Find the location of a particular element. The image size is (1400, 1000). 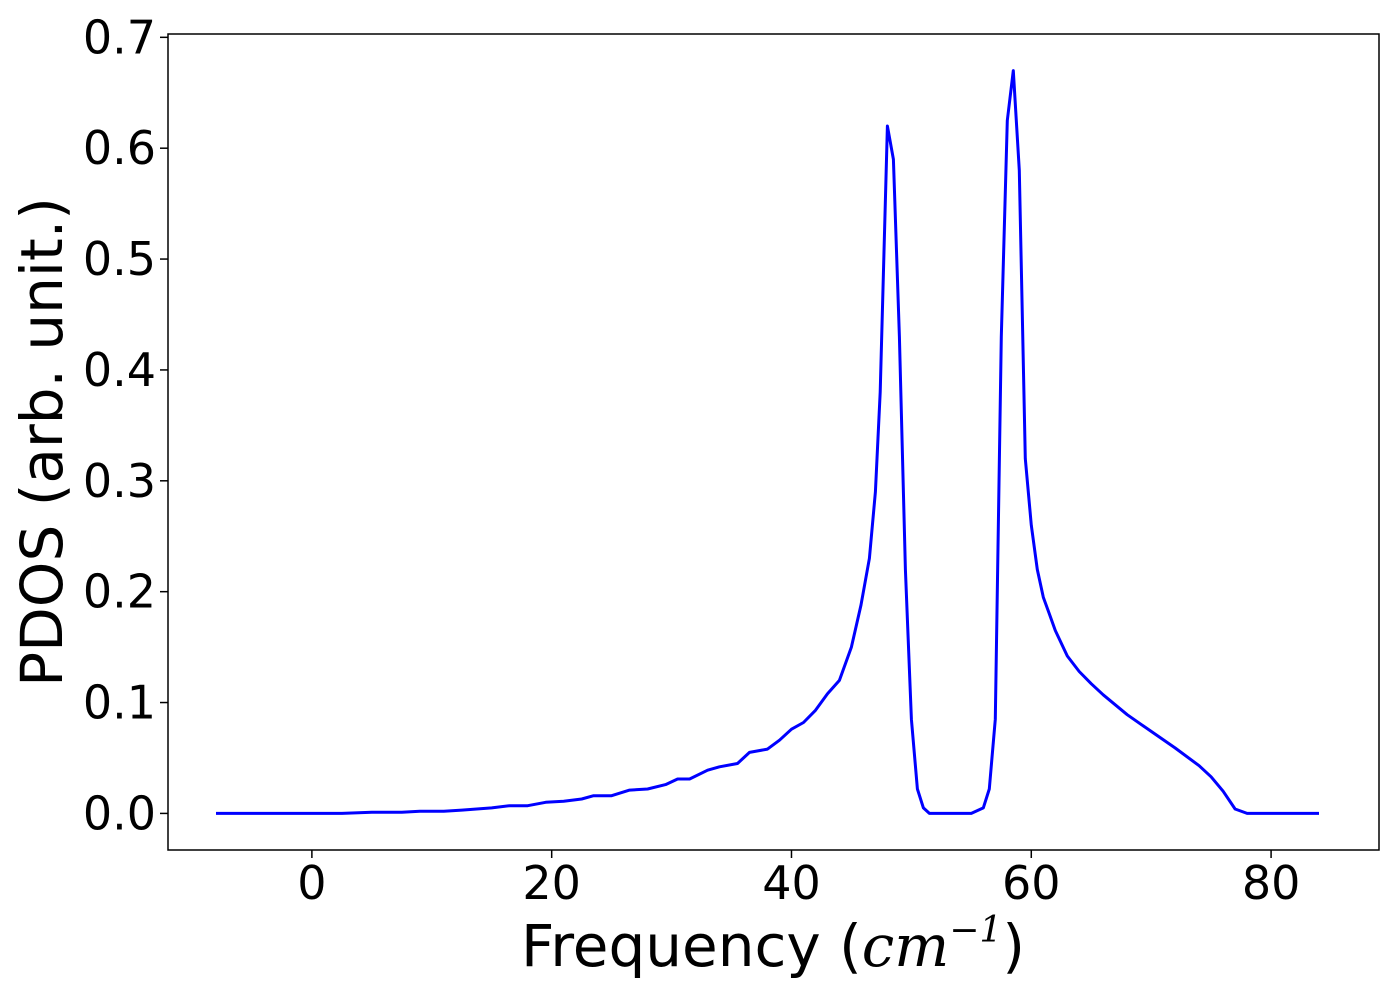

x-tick-label: 0 is located at coordinates (311, 883).